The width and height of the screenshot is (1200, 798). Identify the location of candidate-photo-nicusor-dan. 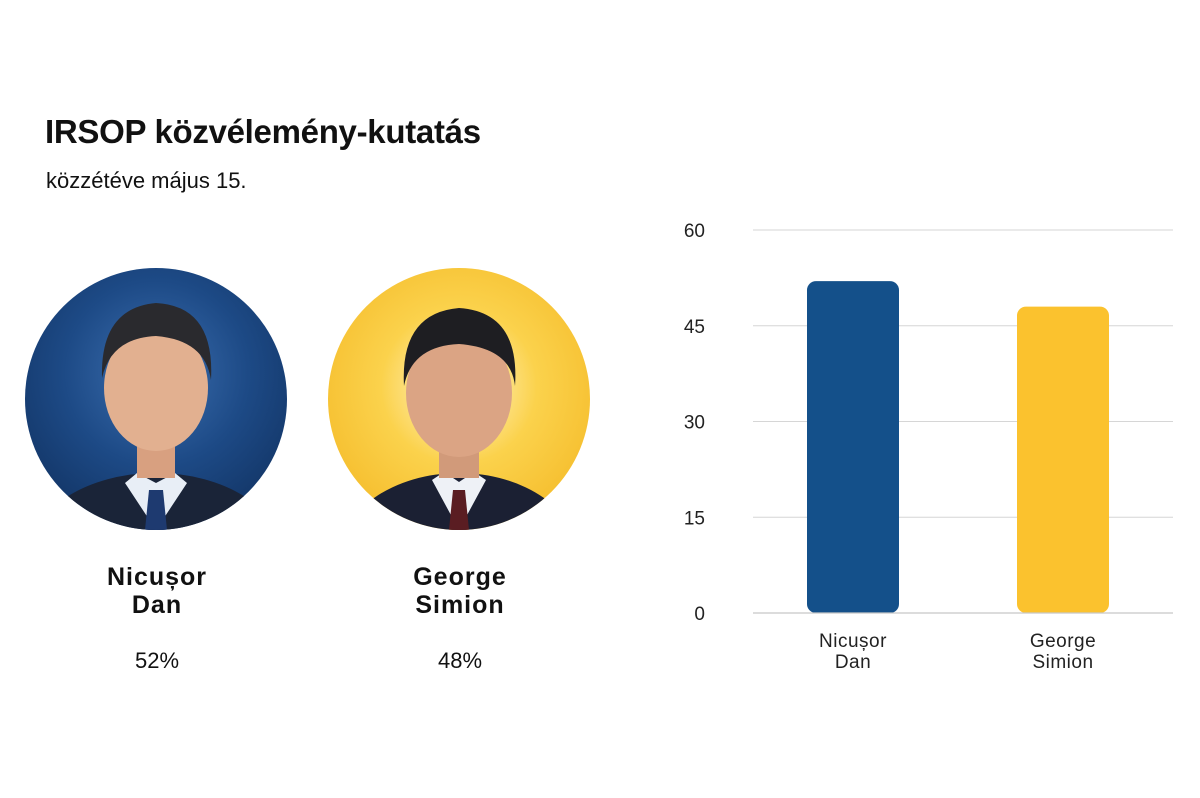
(156, 399).